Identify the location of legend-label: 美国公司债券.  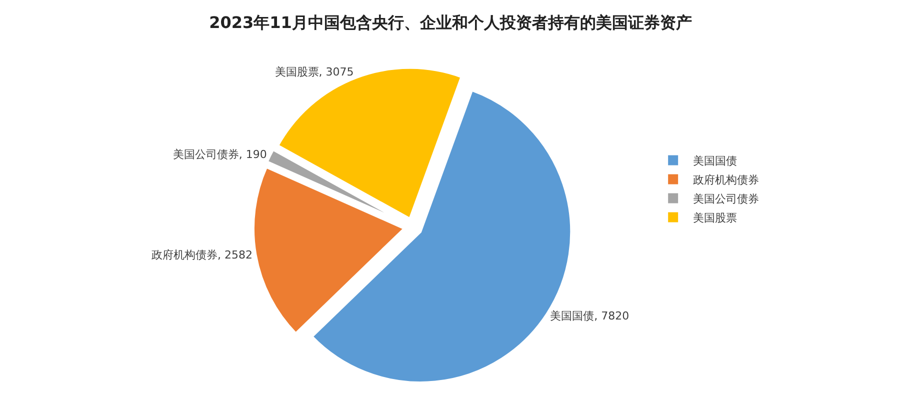
(726, 199).